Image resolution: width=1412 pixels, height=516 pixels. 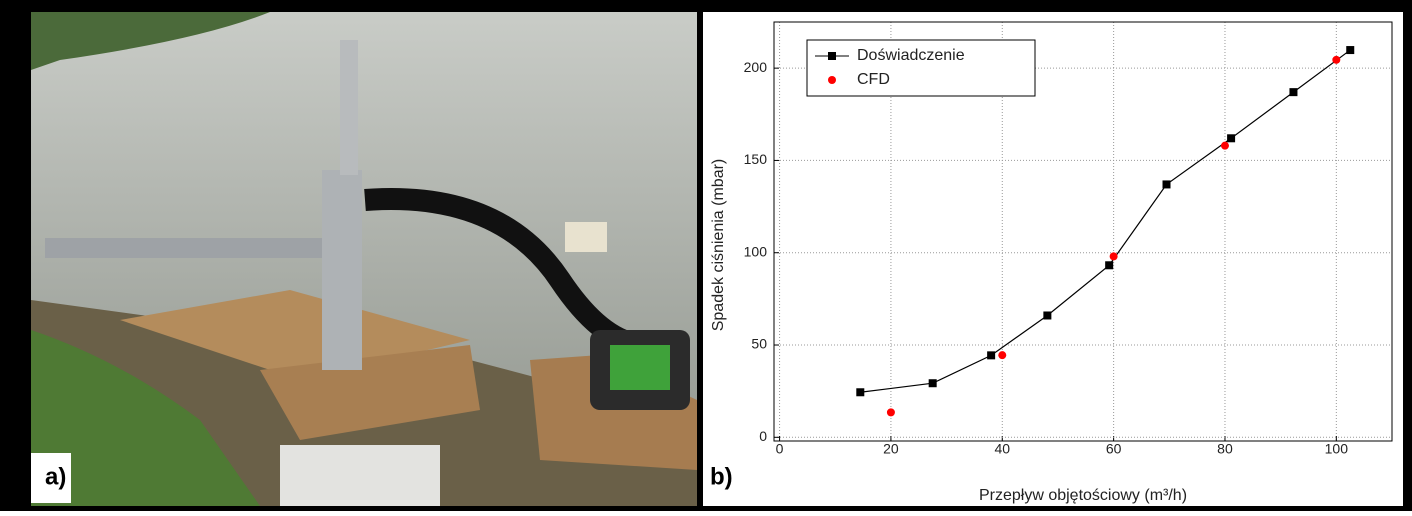 What do you see at coordinates (55, 476) in the screenshot?
I see `panel-label: a)` at bounding box center [55, 476].